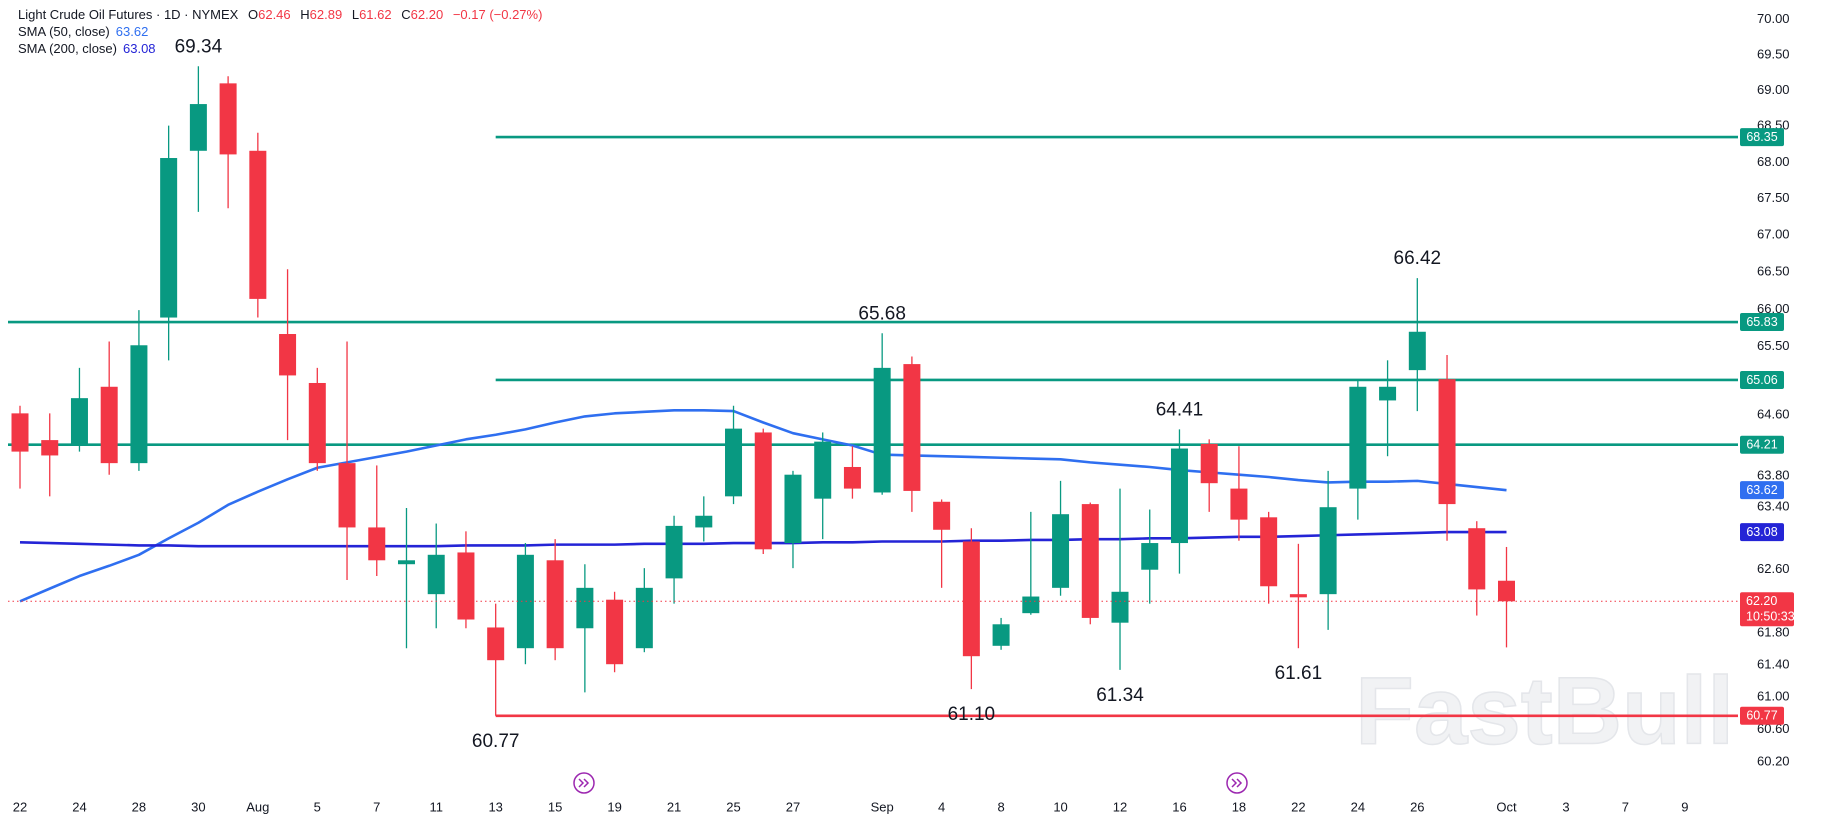  I want to click on y-tick-label: 61.80, so click(1773, 631).